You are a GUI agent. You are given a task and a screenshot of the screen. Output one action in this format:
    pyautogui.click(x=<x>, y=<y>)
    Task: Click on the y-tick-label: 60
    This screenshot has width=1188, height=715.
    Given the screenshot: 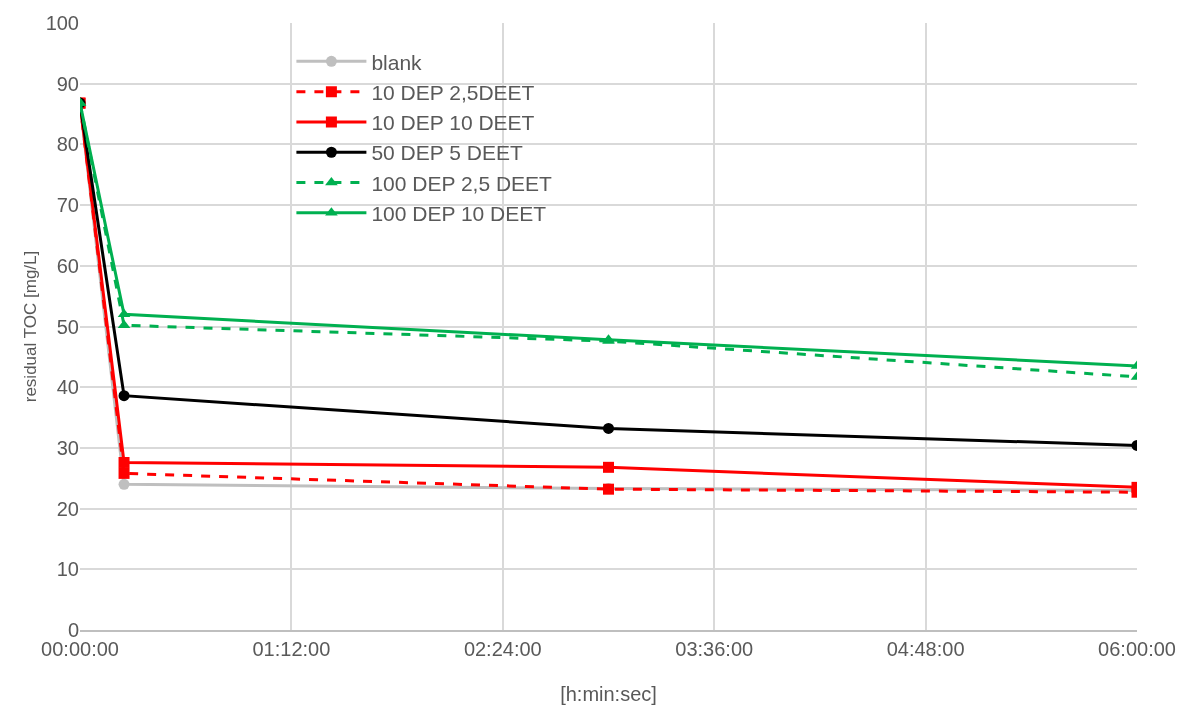 What is the action you would take?
    pyautogui.click(x=67, y=265)
    